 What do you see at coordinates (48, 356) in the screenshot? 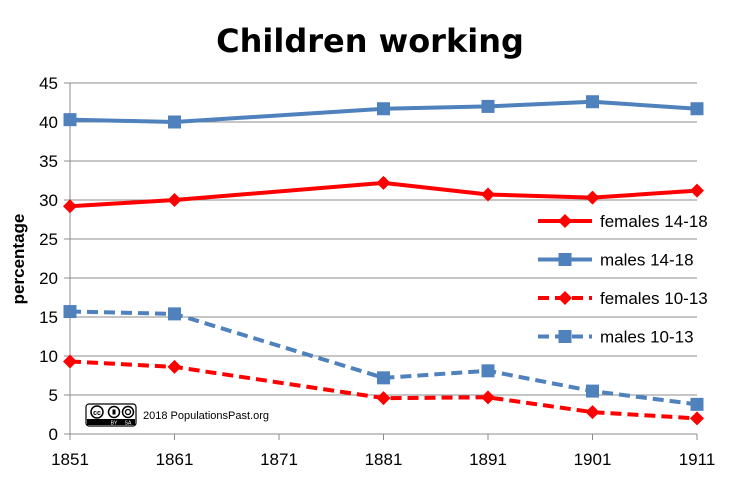
I see `y-tick-label-10: 10` at bounding box center [48, 356].